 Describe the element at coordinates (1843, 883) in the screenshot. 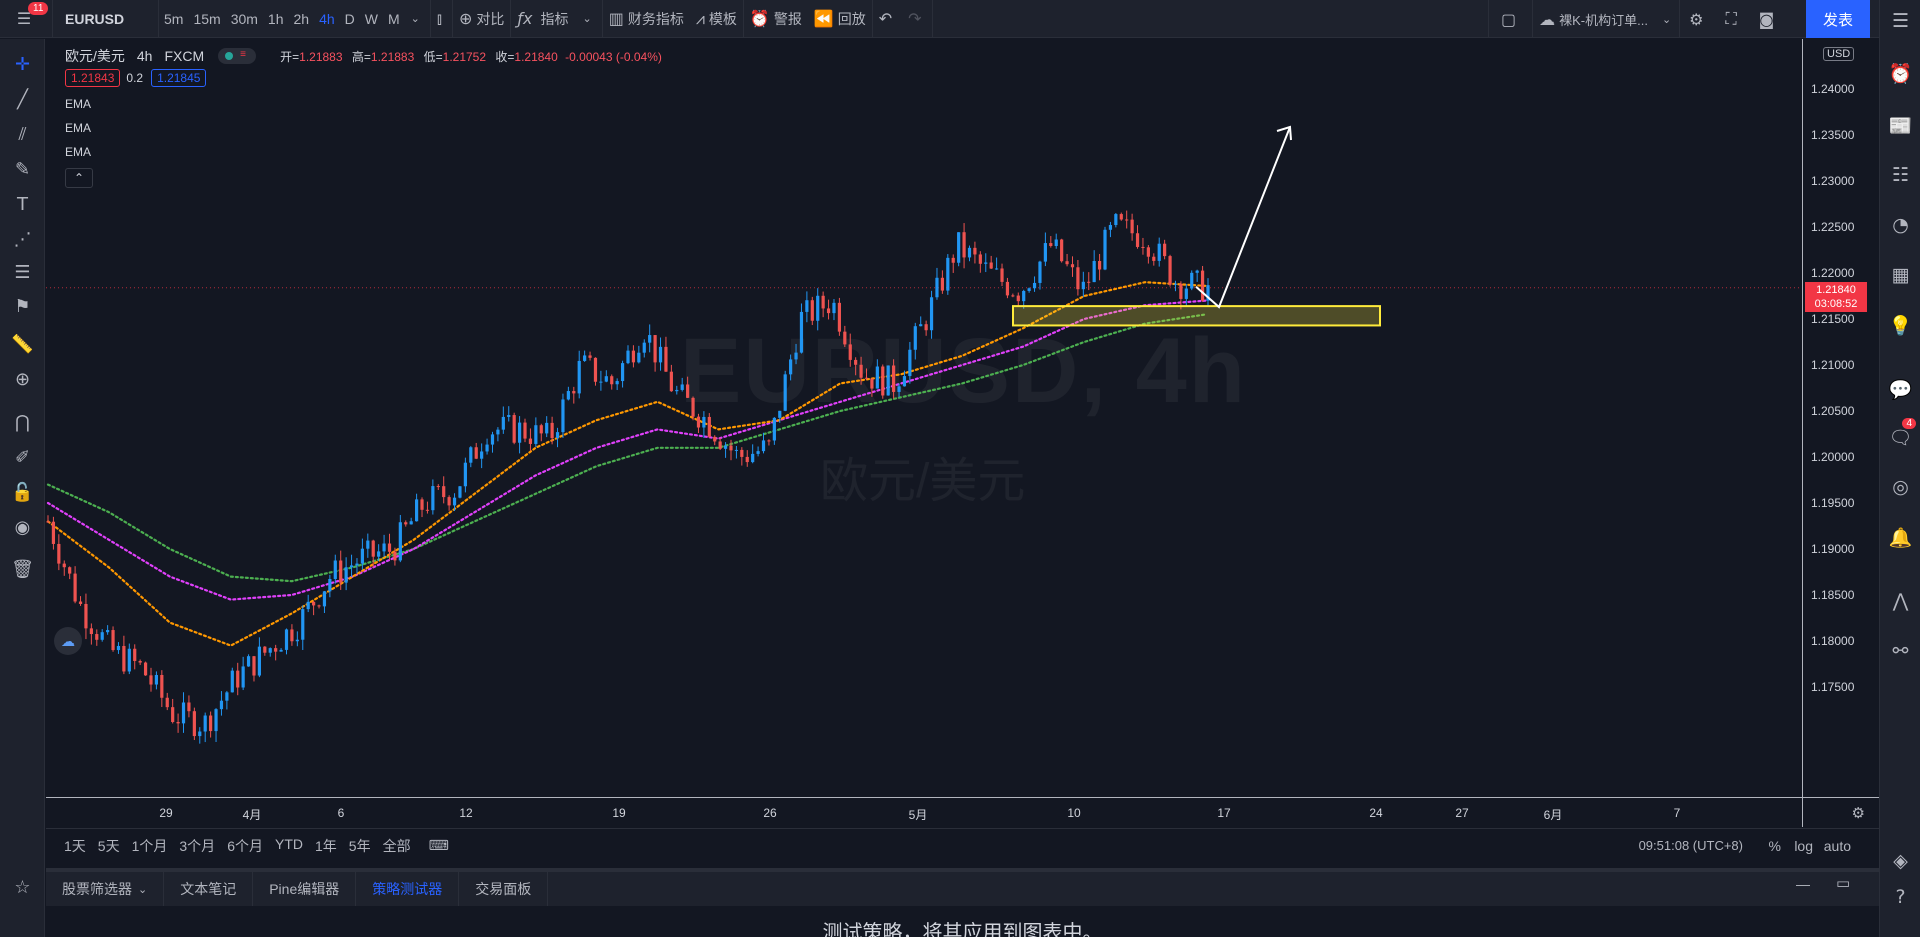

I see `maximize-panel-icon: ▭` at that location.